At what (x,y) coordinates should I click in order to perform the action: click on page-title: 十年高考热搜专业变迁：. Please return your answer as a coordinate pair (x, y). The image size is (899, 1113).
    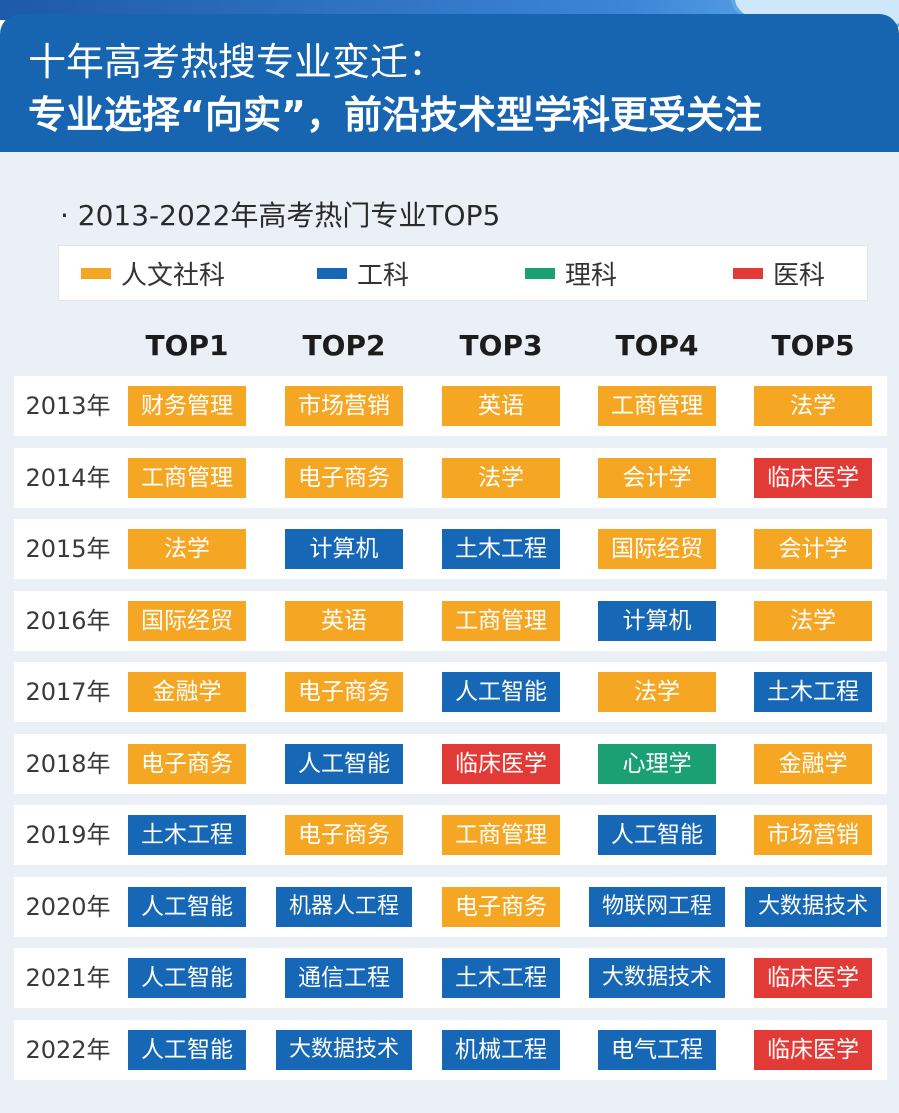
    Looking at the image, I should click on (237, 62).